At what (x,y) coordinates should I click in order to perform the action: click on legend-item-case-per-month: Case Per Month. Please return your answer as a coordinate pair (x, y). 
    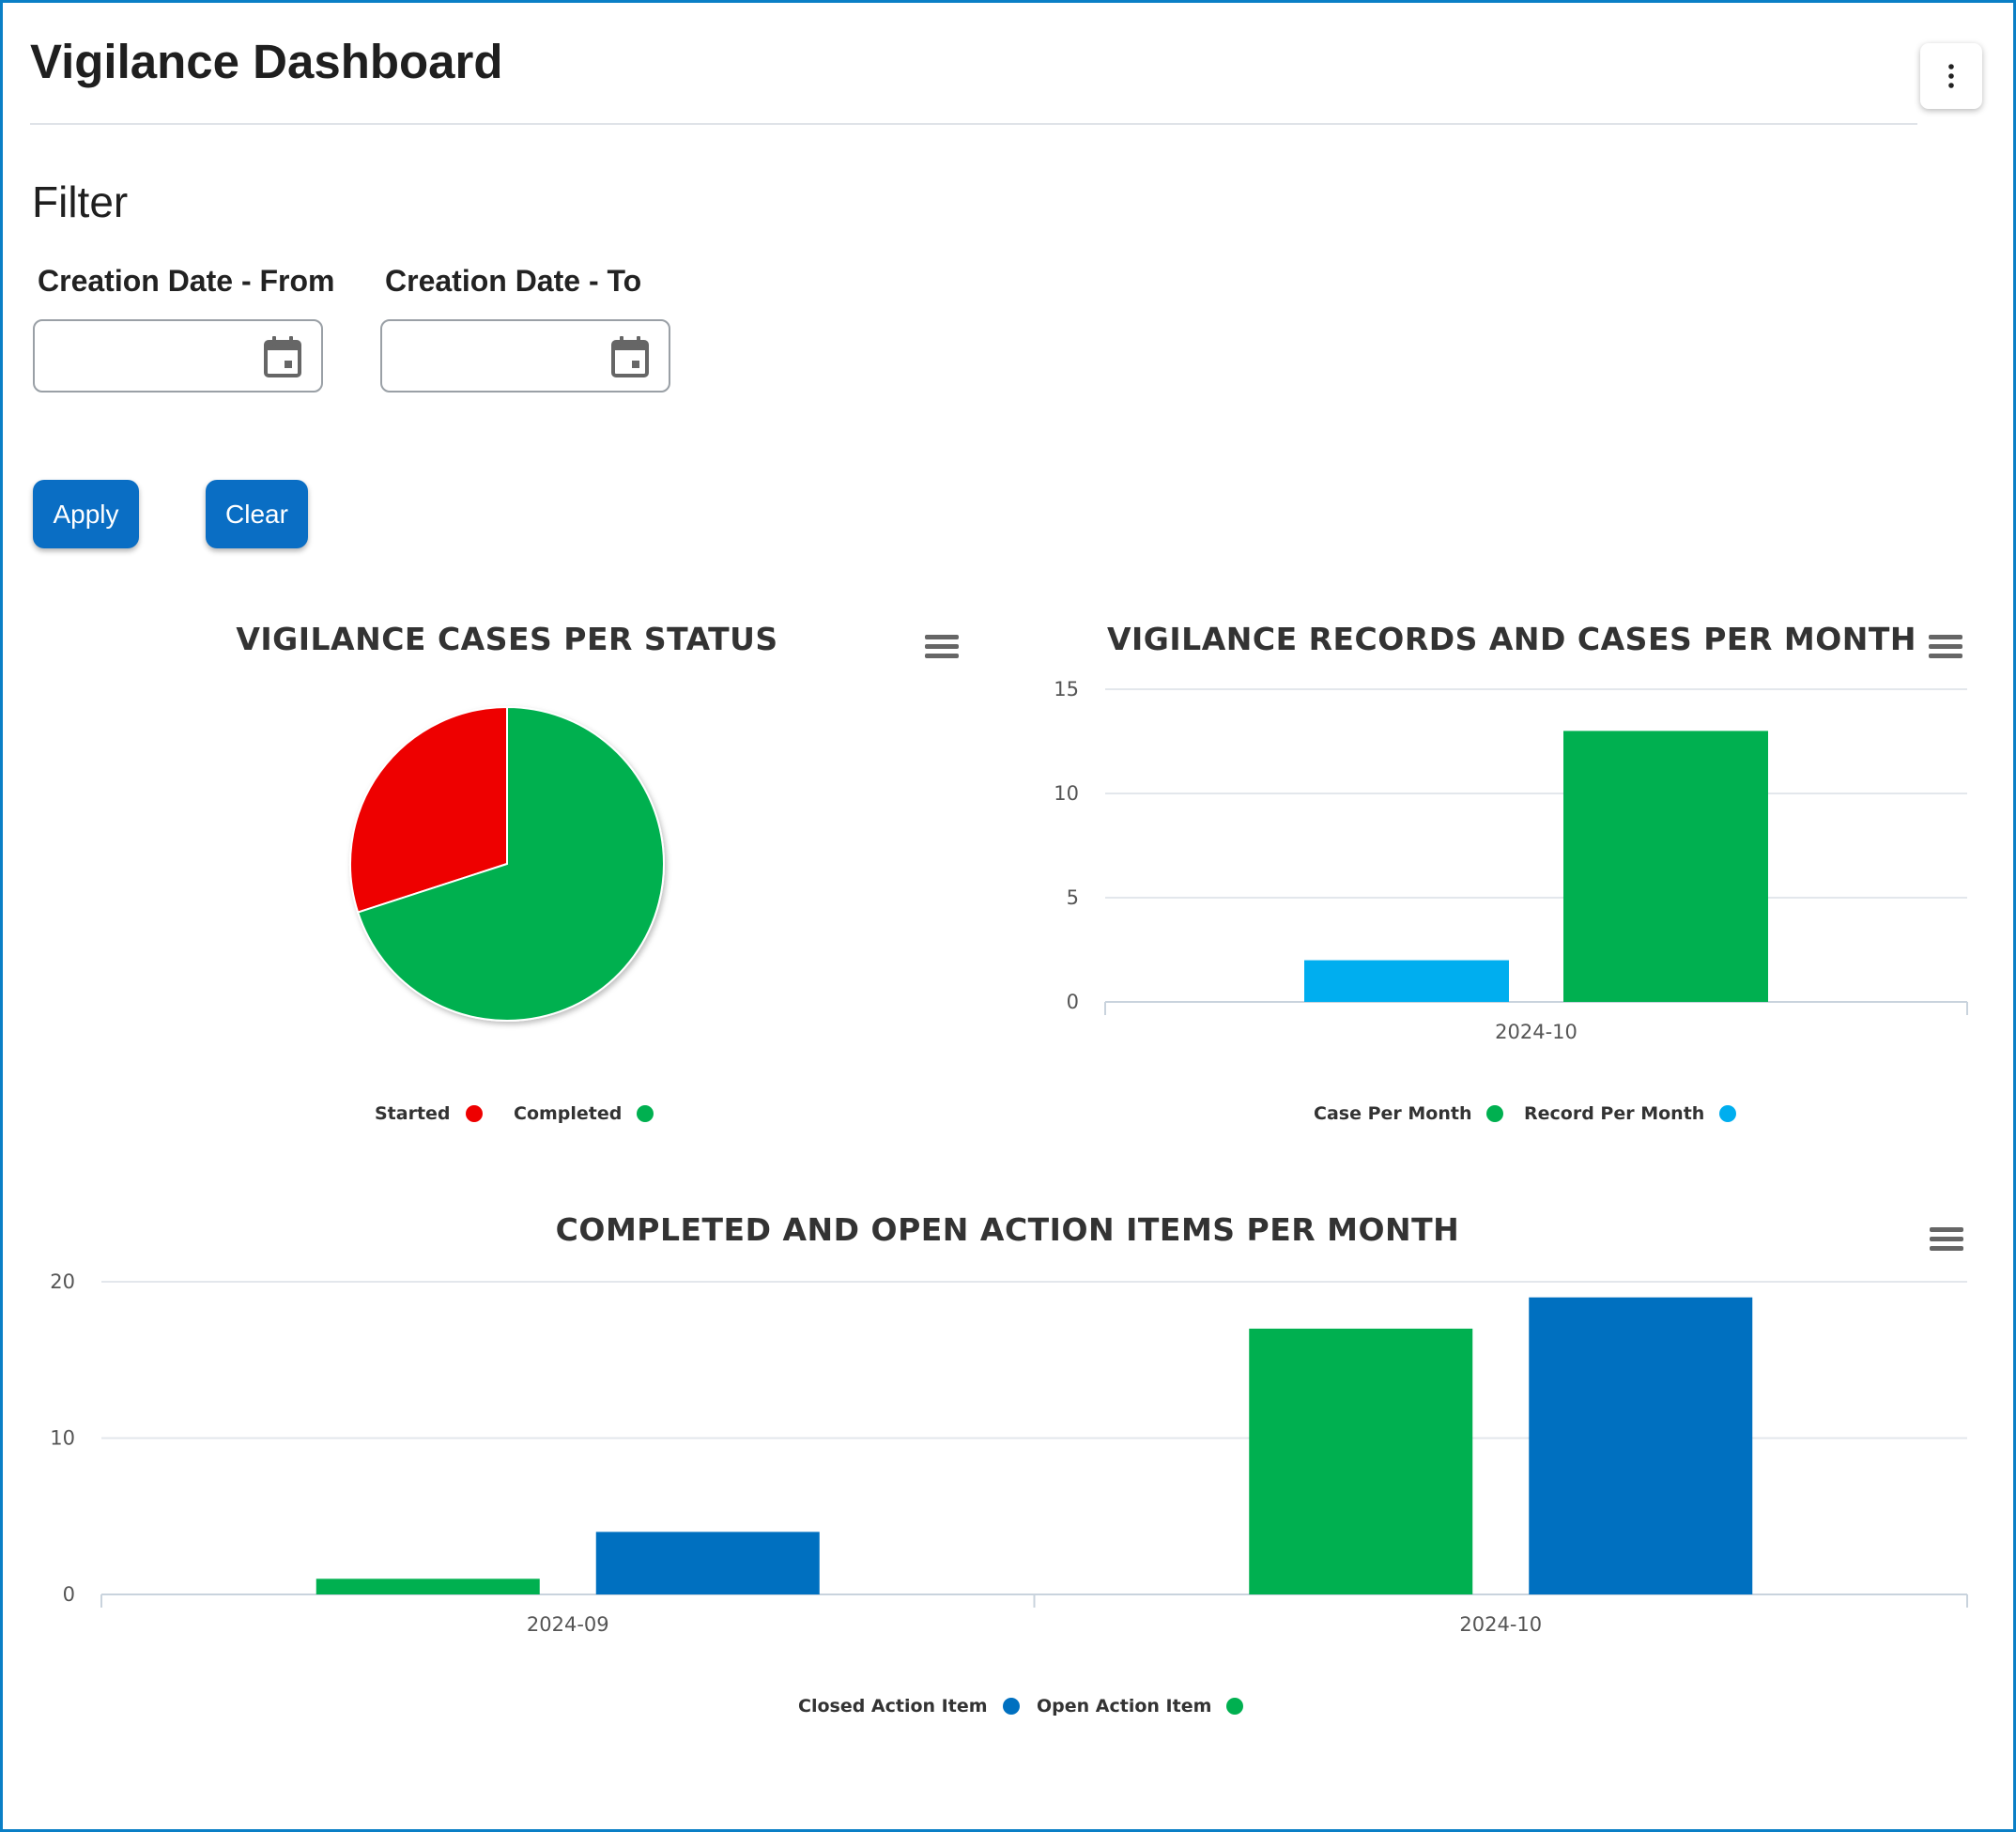
    Looking at the image, I should click on (1409, 1113).